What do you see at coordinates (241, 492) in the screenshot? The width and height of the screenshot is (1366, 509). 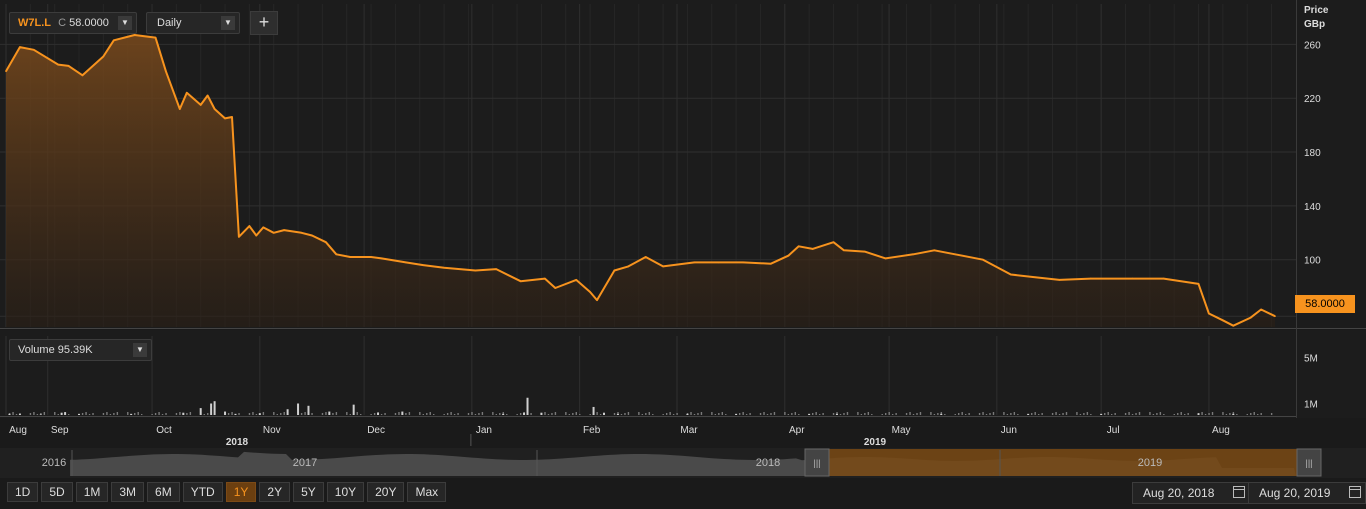 I see `range-button-1y: 1Y` at bounding box center [241, 492].